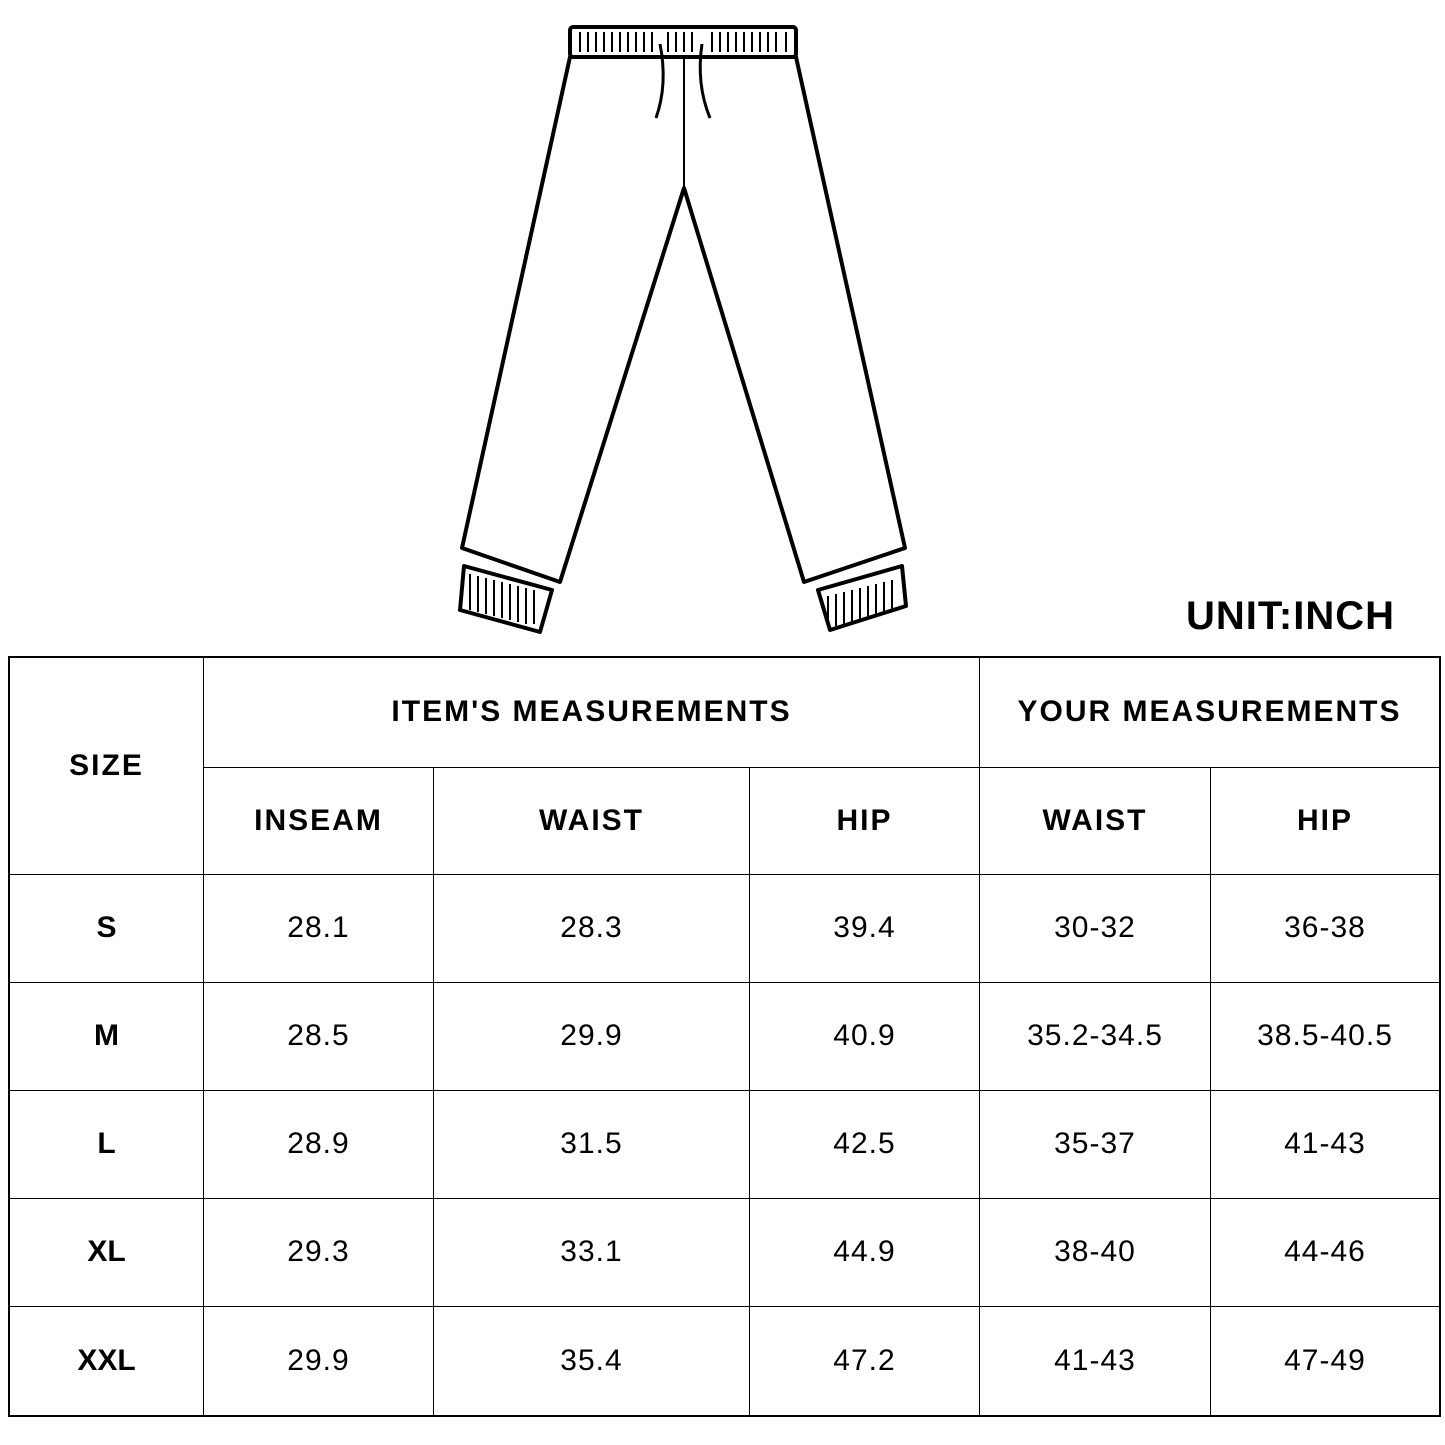 This screenshot has height=1445, width=1445. I want to click on measurement-cell: 40.9, so click(864, 1036).